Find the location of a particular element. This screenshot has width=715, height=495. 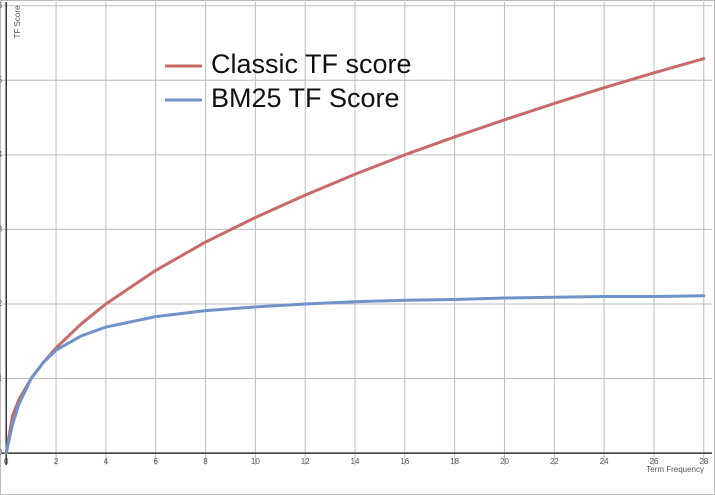

x-tick-label: 2 is located at coordinates (56, 461).